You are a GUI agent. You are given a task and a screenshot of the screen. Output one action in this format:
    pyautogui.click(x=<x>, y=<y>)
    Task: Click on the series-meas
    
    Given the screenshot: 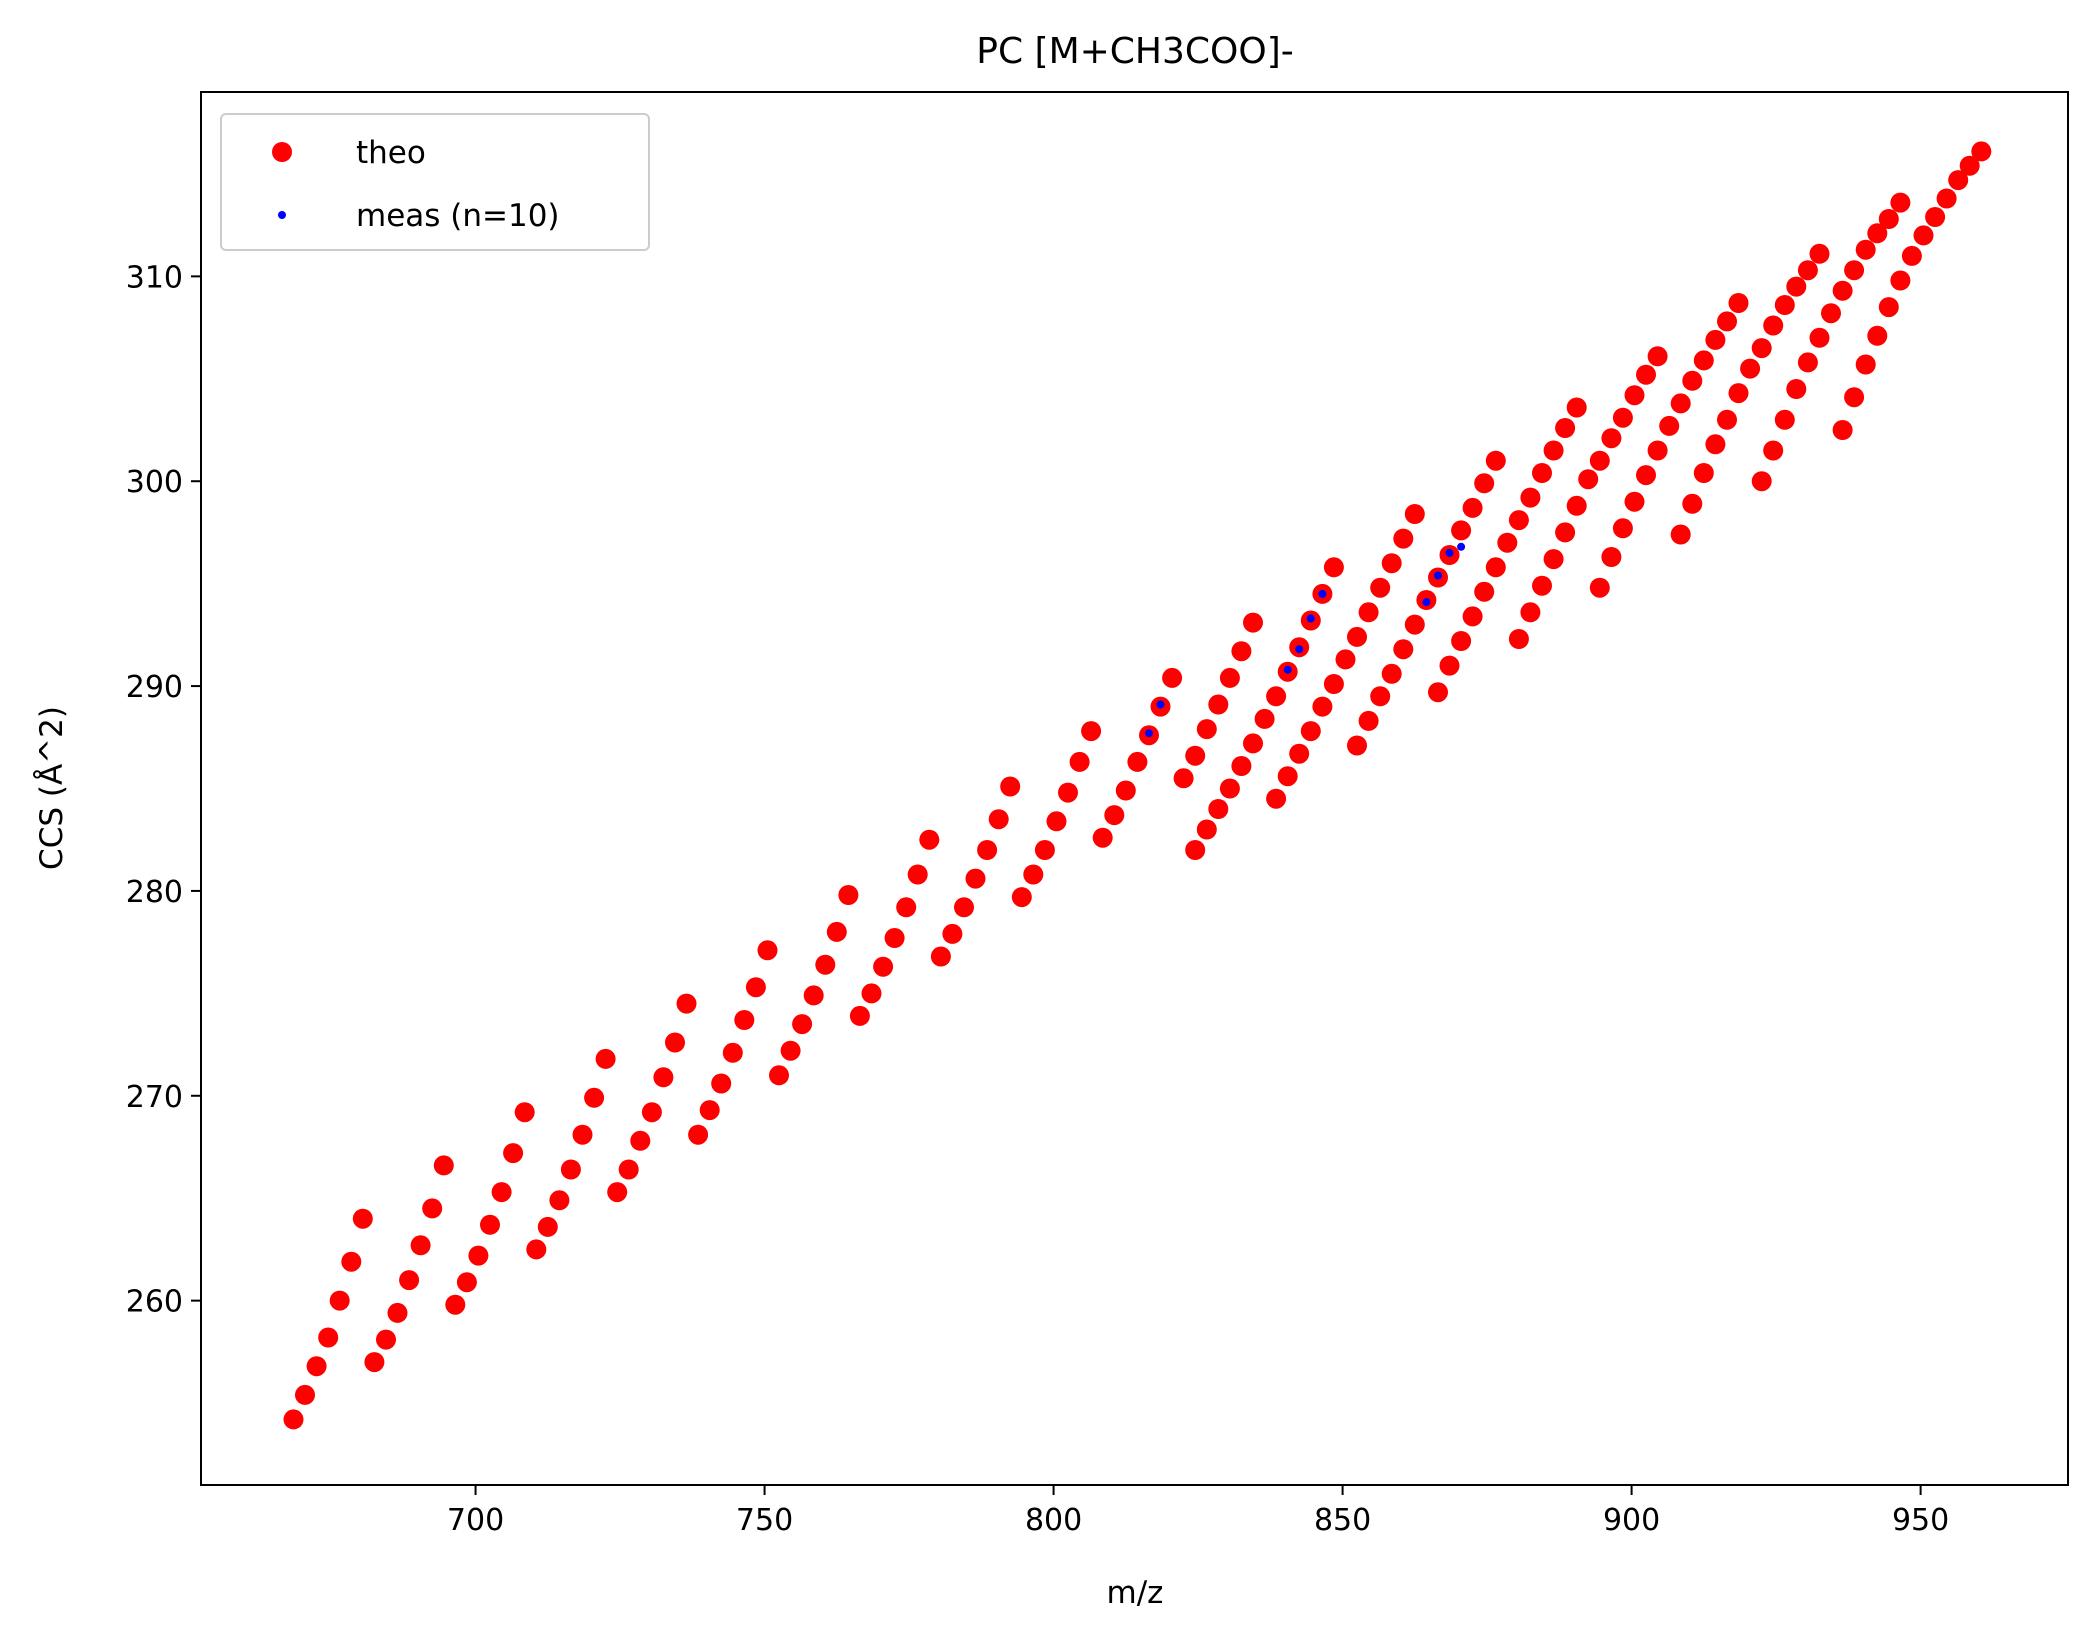 What is the action you would take?
    pyautogui.click(x=1305, y=640)
    